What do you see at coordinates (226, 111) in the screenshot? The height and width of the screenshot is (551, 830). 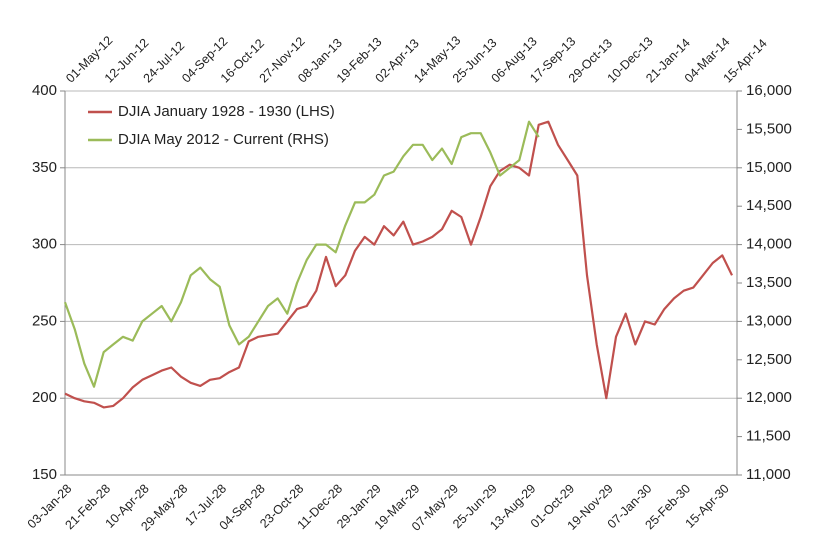 I see `legend-label: DJIA January 1928 - 1930 (LHS)` at bounding box center [226, 111].